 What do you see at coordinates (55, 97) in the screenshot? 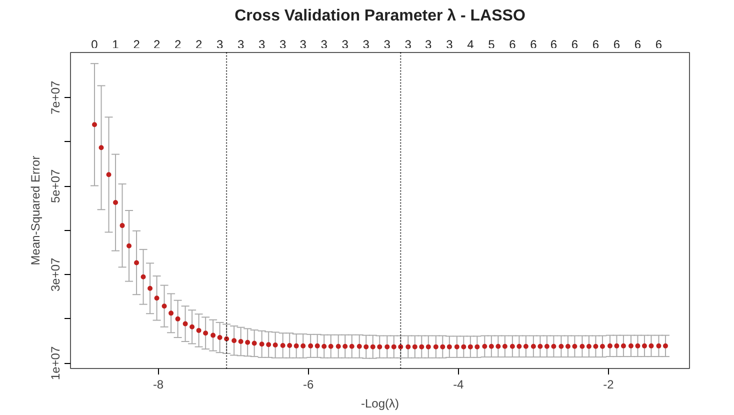
I see `y-tick-label: 7e+07` at bounding box center [55, 97].